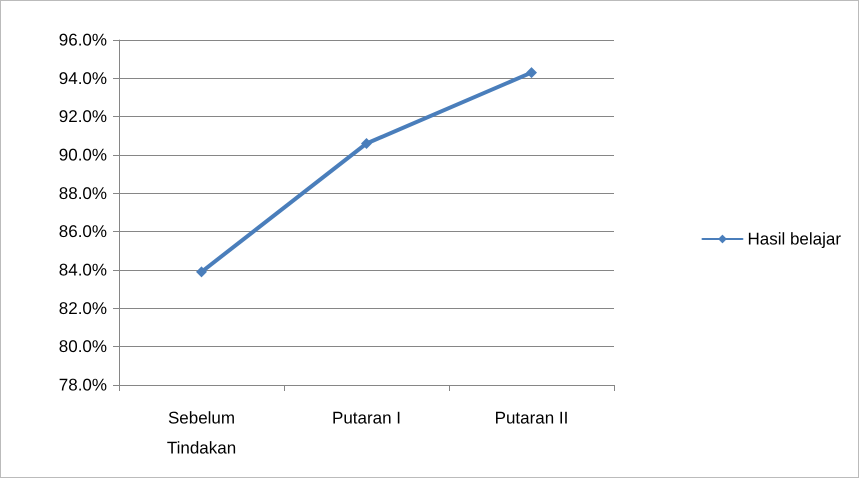 The width and height of the screenshot is (859, 478). What do you see at coordinates (531, 418) in the screenshot?
I see `x-tick-label: Putaran II` at bounding box center [531, 418].